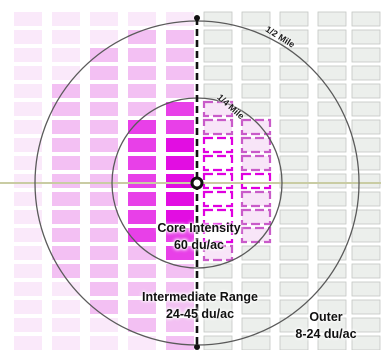  Describe the element at coordinates (326, 317) in the screenshot. I see `outer-zone-title: Outer` at that location.